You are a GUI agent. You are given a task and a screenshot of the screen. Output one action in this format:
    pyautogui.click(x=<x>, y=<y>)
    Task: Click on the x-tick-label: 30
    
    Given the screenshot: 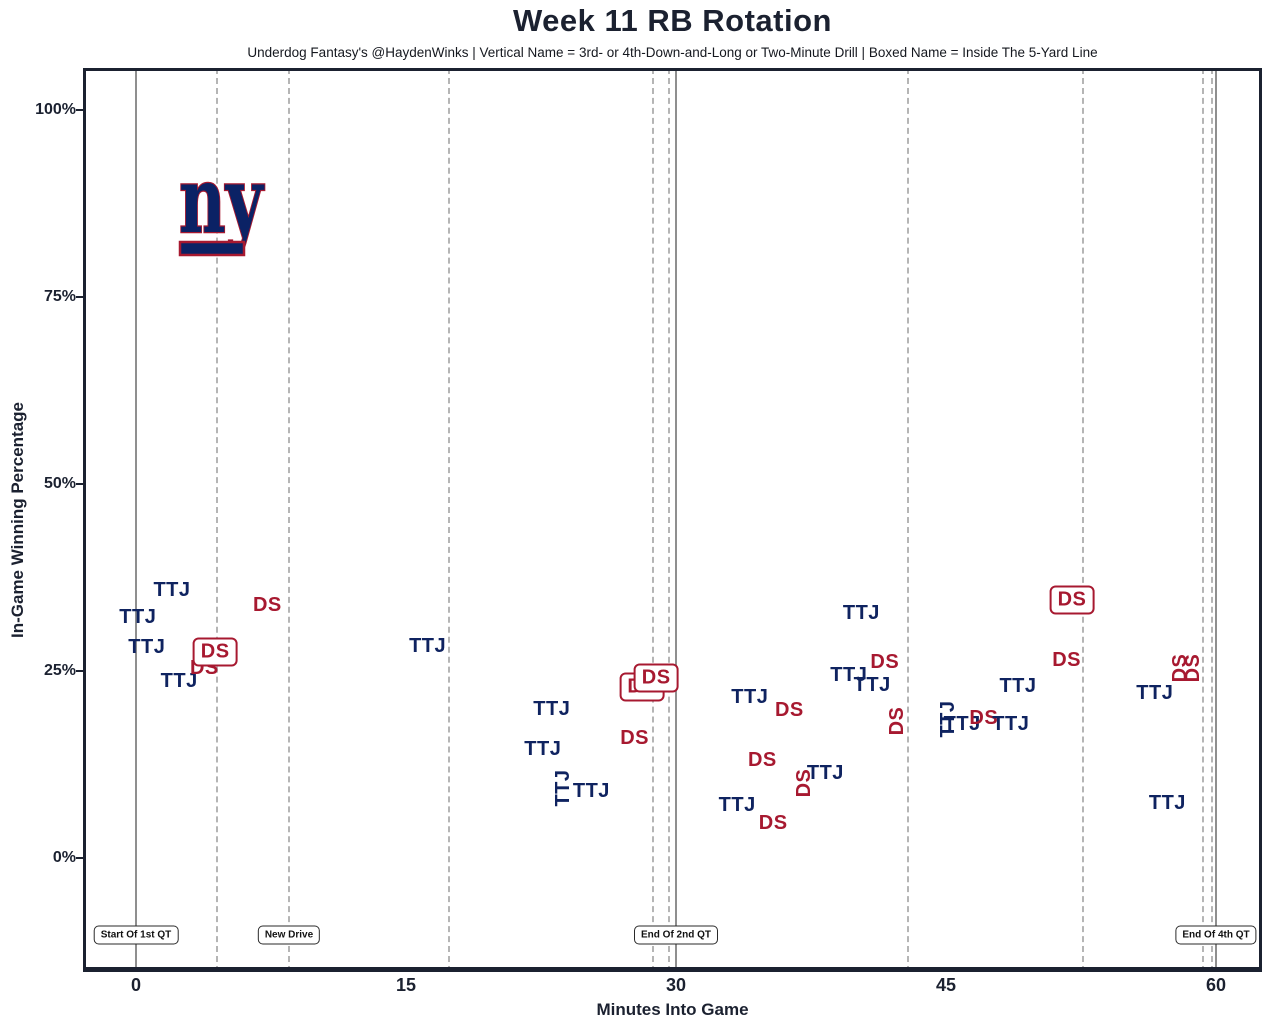 What is the action you would take?
    pyautogui.click(x=676, y=985)
    